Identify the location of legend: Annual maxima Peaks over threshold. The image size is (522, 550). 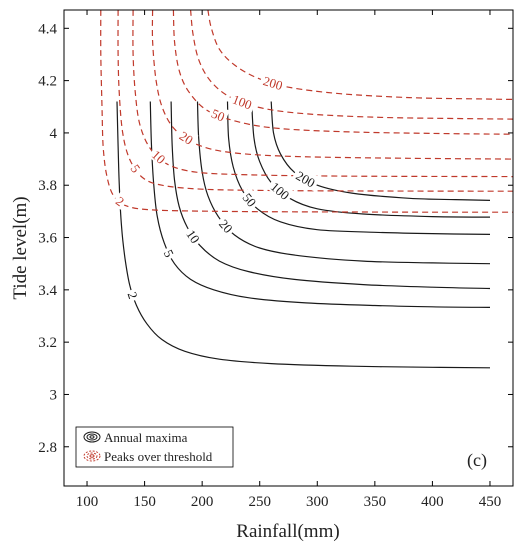
(154, 447).